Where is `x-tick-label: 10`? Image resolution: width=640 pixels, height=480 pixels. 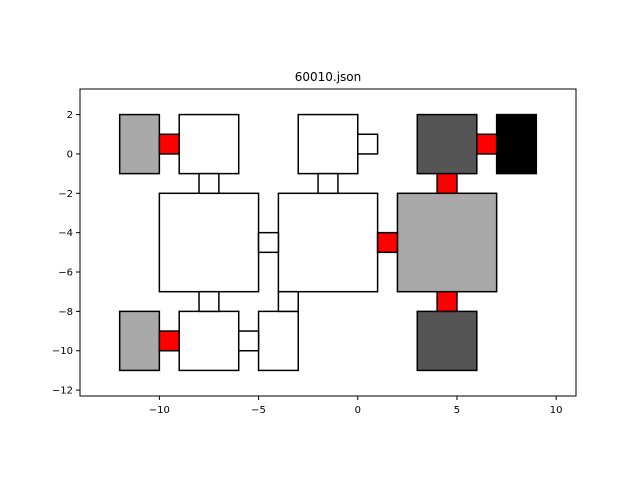
x-tick-label: 10 is located at coordinates (556, 410).